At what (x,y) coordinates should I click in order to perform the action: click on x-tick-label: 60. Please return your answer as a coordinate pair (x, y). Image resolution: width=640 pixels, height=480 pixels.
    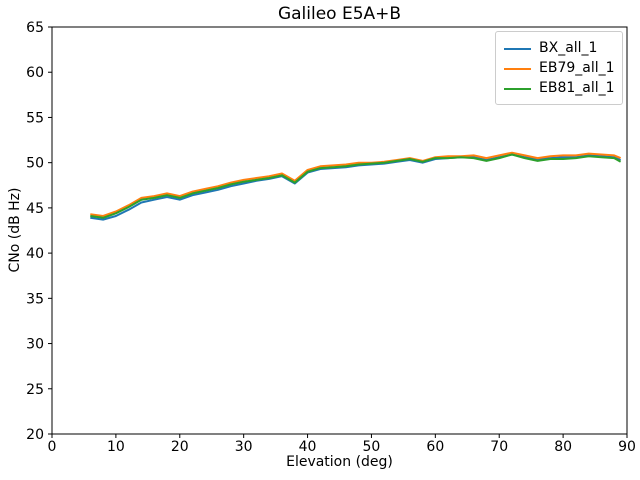
    Looking at the image, I should click on (435, 447).